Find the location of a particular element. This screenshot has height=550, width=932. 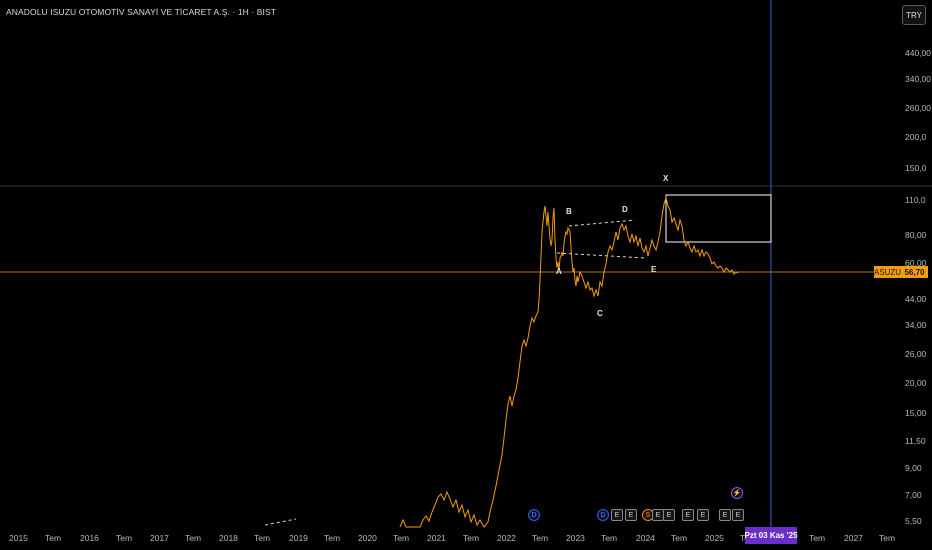

time-tick: 2021 is located at coordinates (436, 538).